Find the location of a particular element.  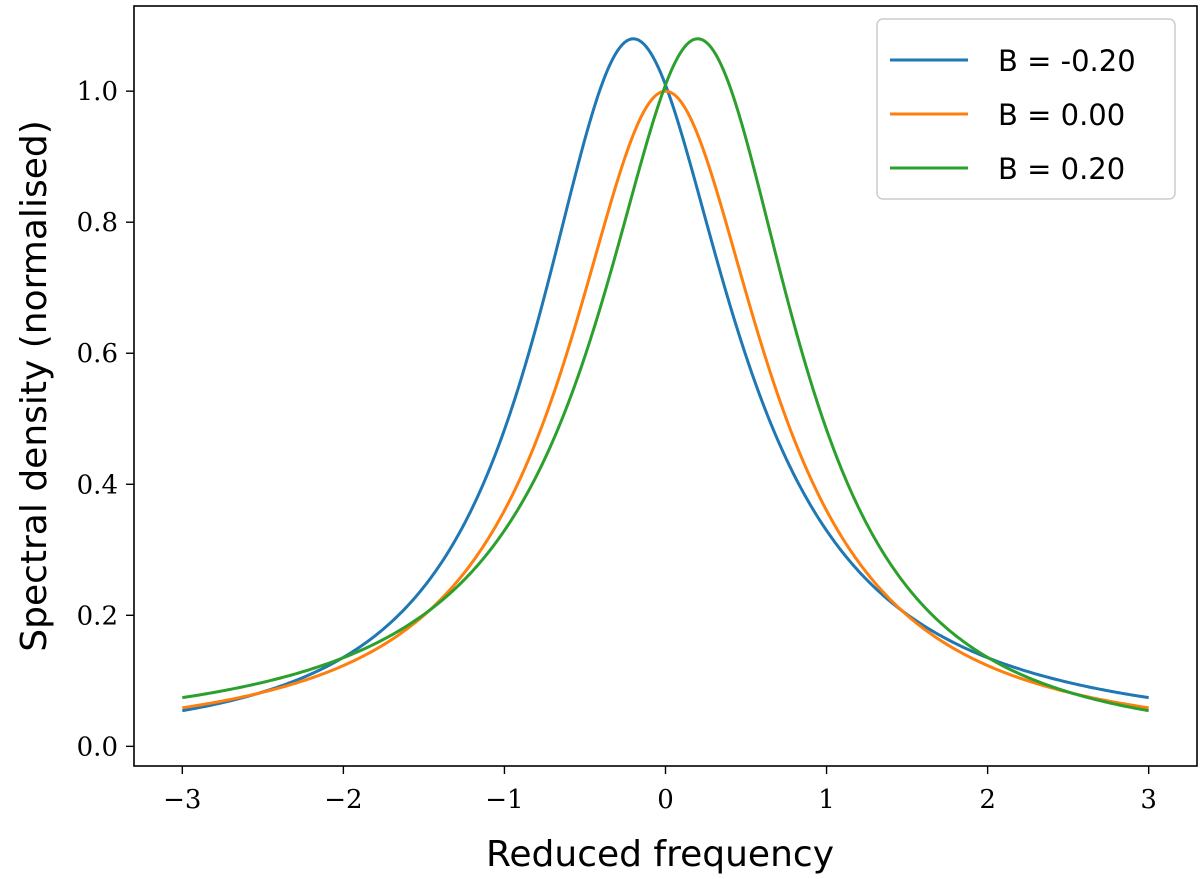

y-tick-label: 0.4 is located at coordinates (97, 485).